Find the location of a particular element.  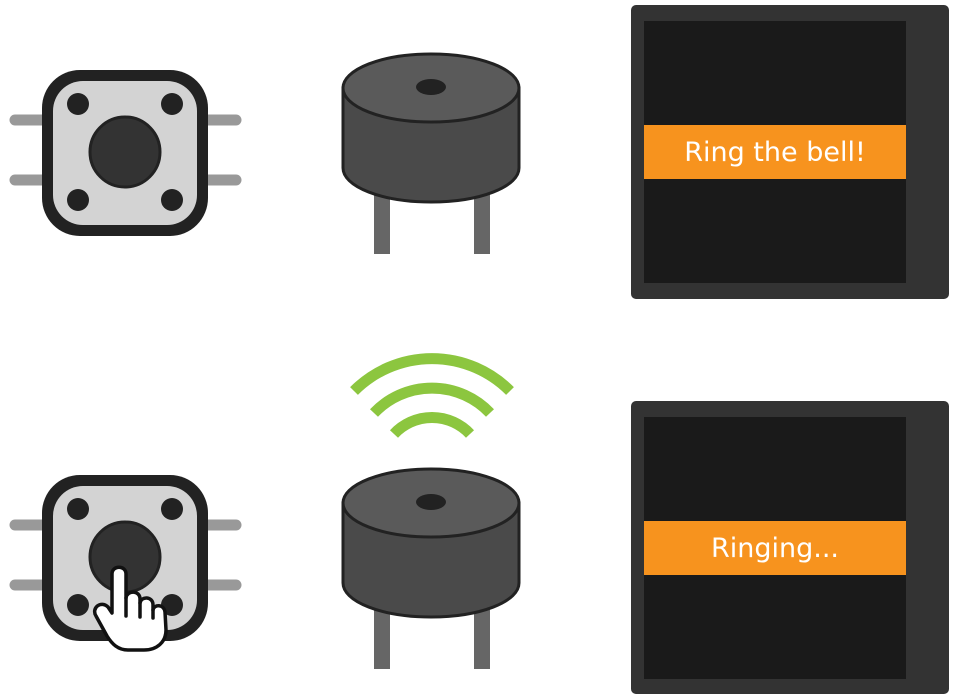

push-button-idle is located at coordinates (125, 153).